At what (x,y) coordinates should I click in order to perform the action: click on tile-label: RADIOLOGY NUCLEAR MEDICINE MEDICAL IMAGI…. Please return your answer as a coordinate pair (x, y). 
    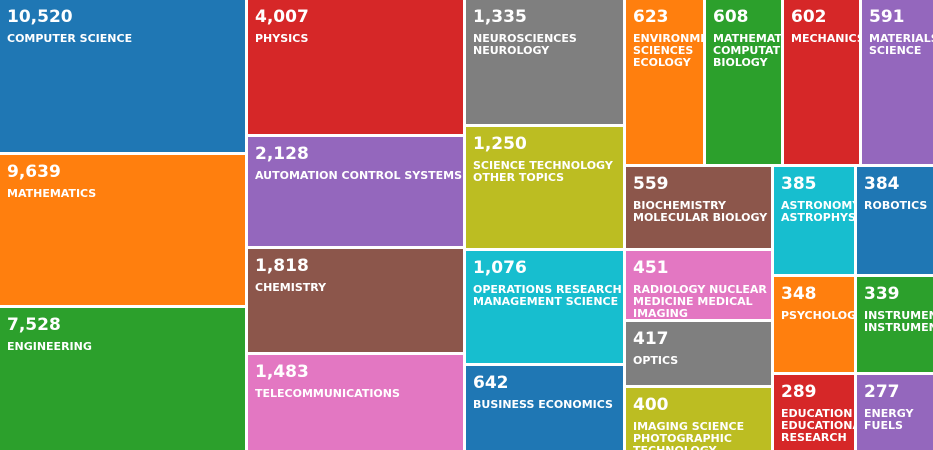
    Looking at the image, I should click on (700, 302).